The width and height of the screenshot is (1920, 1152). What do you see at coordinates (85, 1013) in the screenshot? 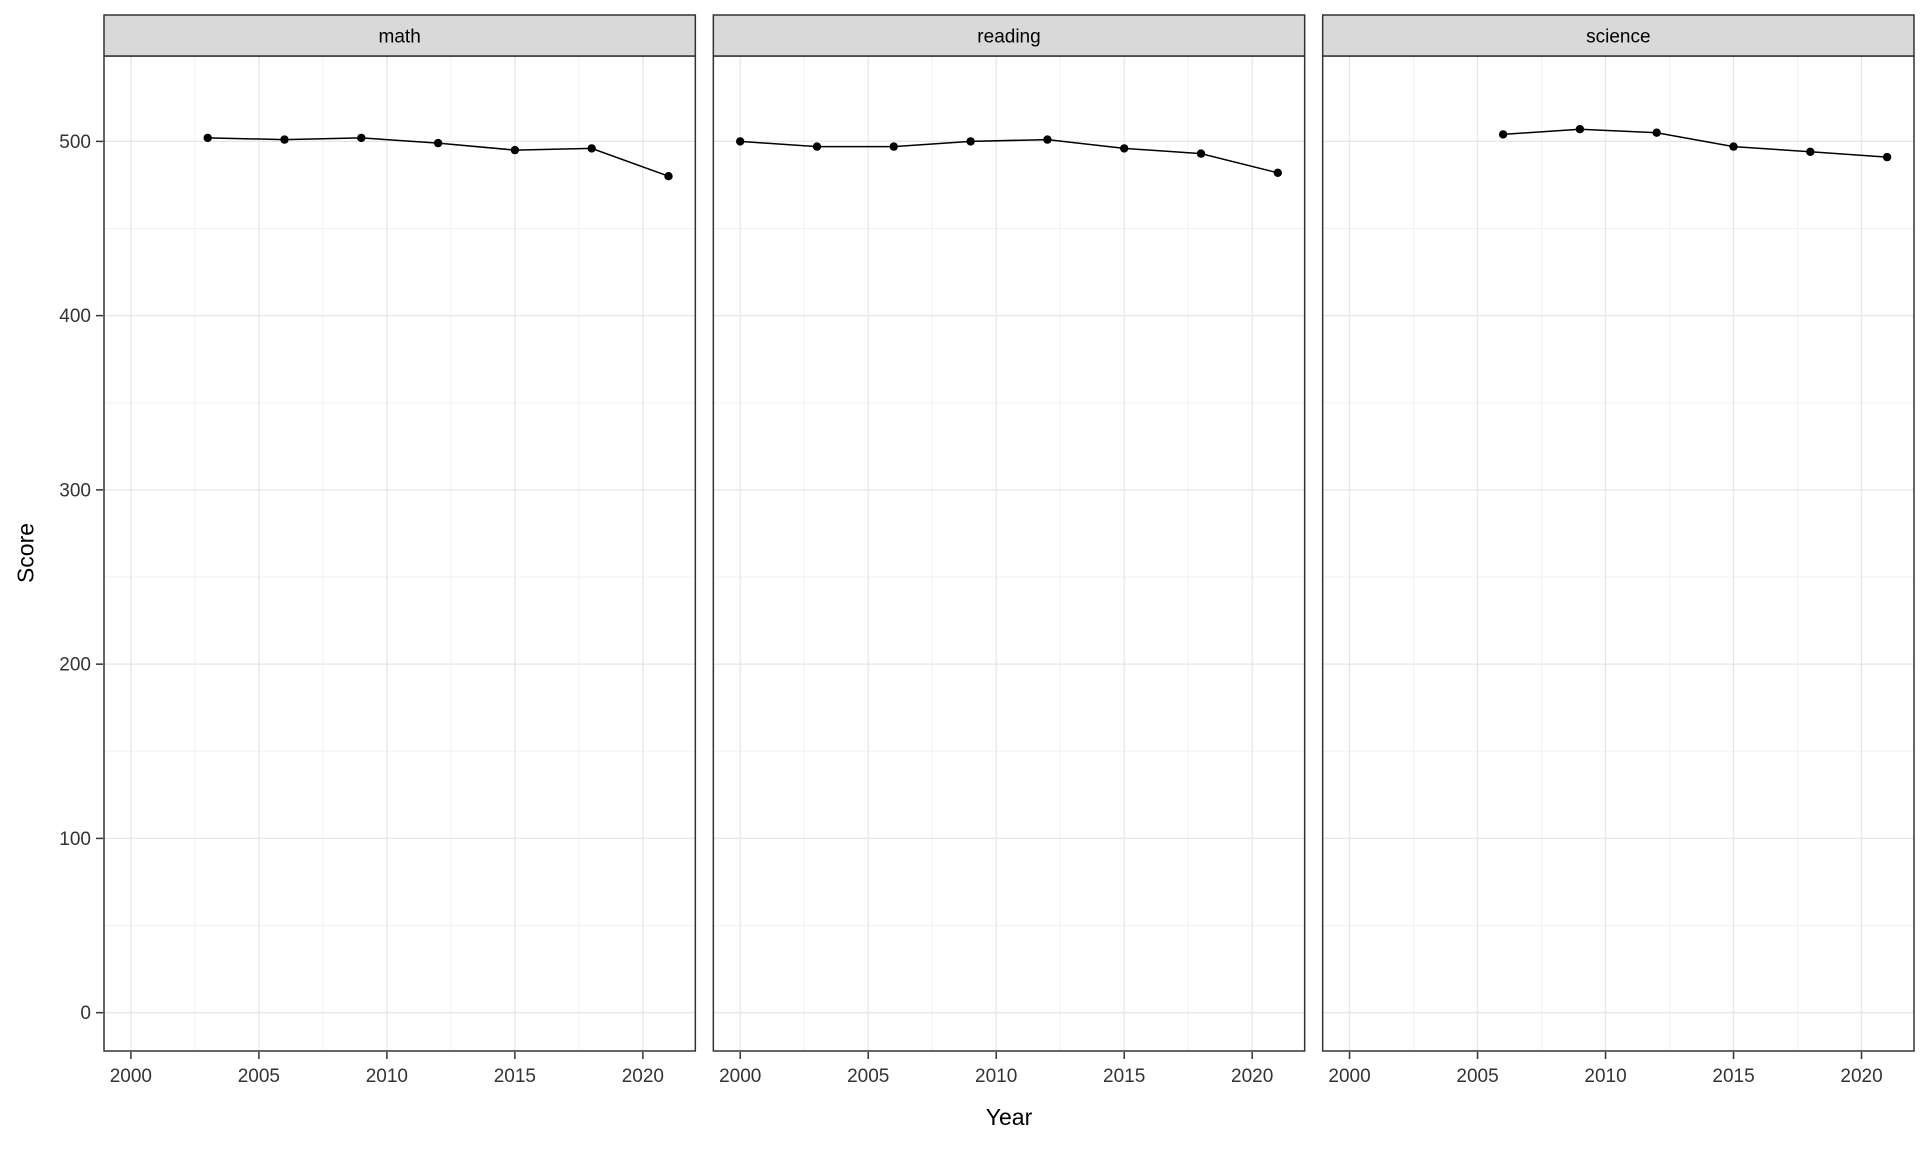
I see `y-tick-label: 0` at bounding box center [85, 1013].